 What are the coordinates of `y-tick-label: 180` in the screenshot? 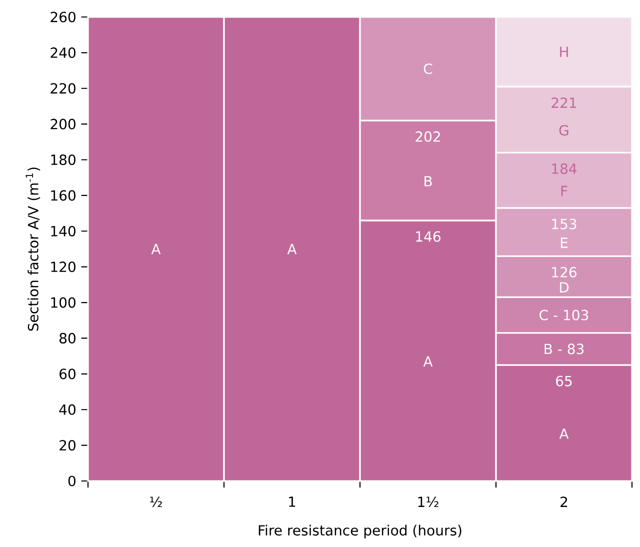 It's located at (63, 160).